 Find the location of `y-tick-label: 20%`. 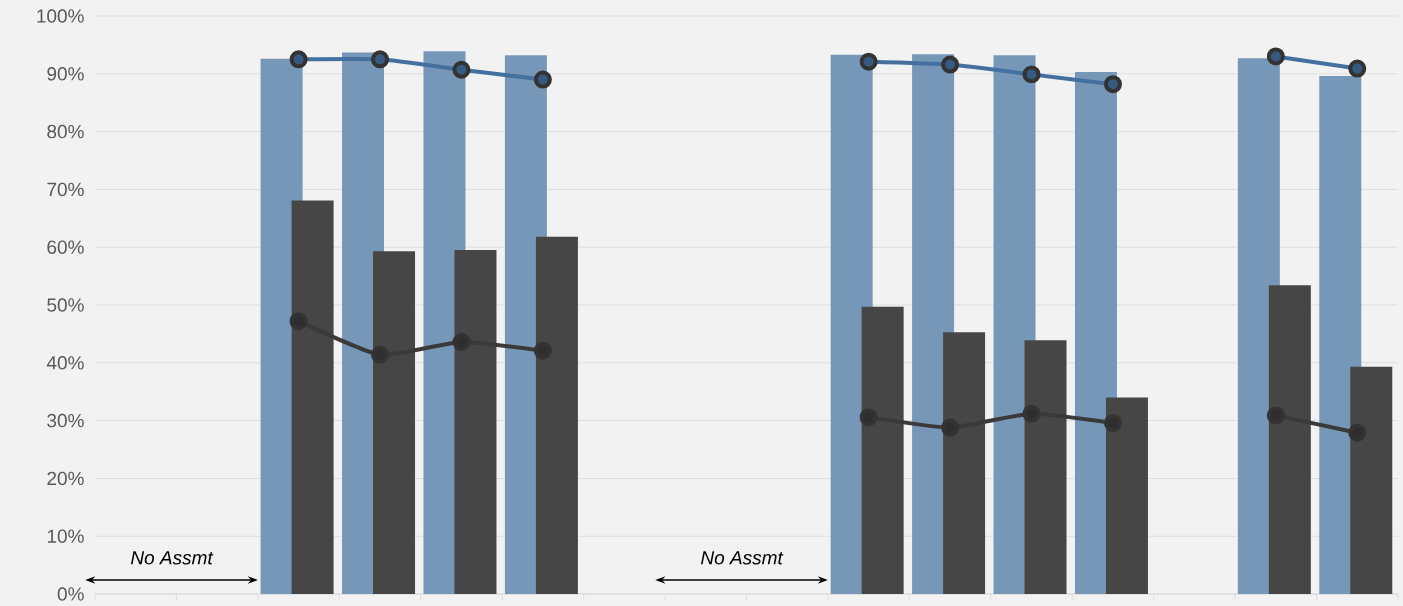

y-tick-label: 20% is located at coordinates (65, 478).